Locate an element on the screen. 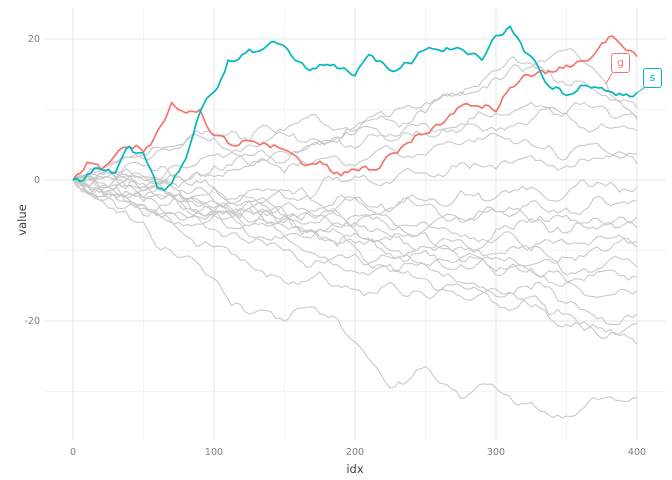 The width and height of the screenshot is (672, 480). x-axis-title: idx is located at coordinates (355, 469).